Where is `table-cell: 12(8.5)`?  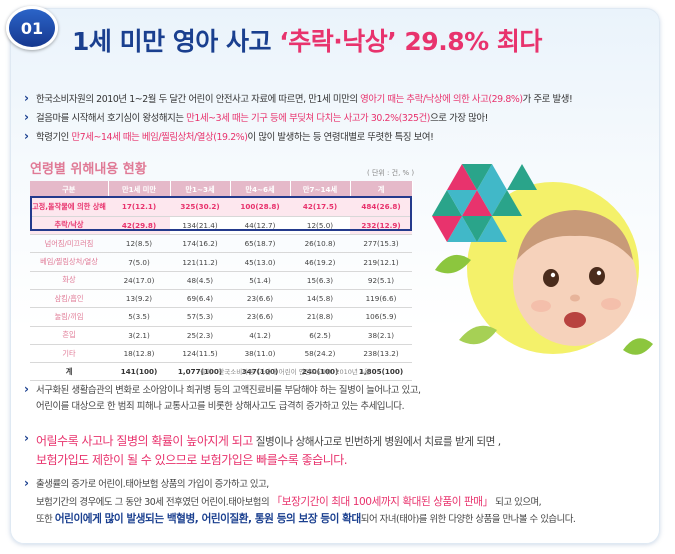 table-cell: 12(8.5) is located at coordinates (139, 244).